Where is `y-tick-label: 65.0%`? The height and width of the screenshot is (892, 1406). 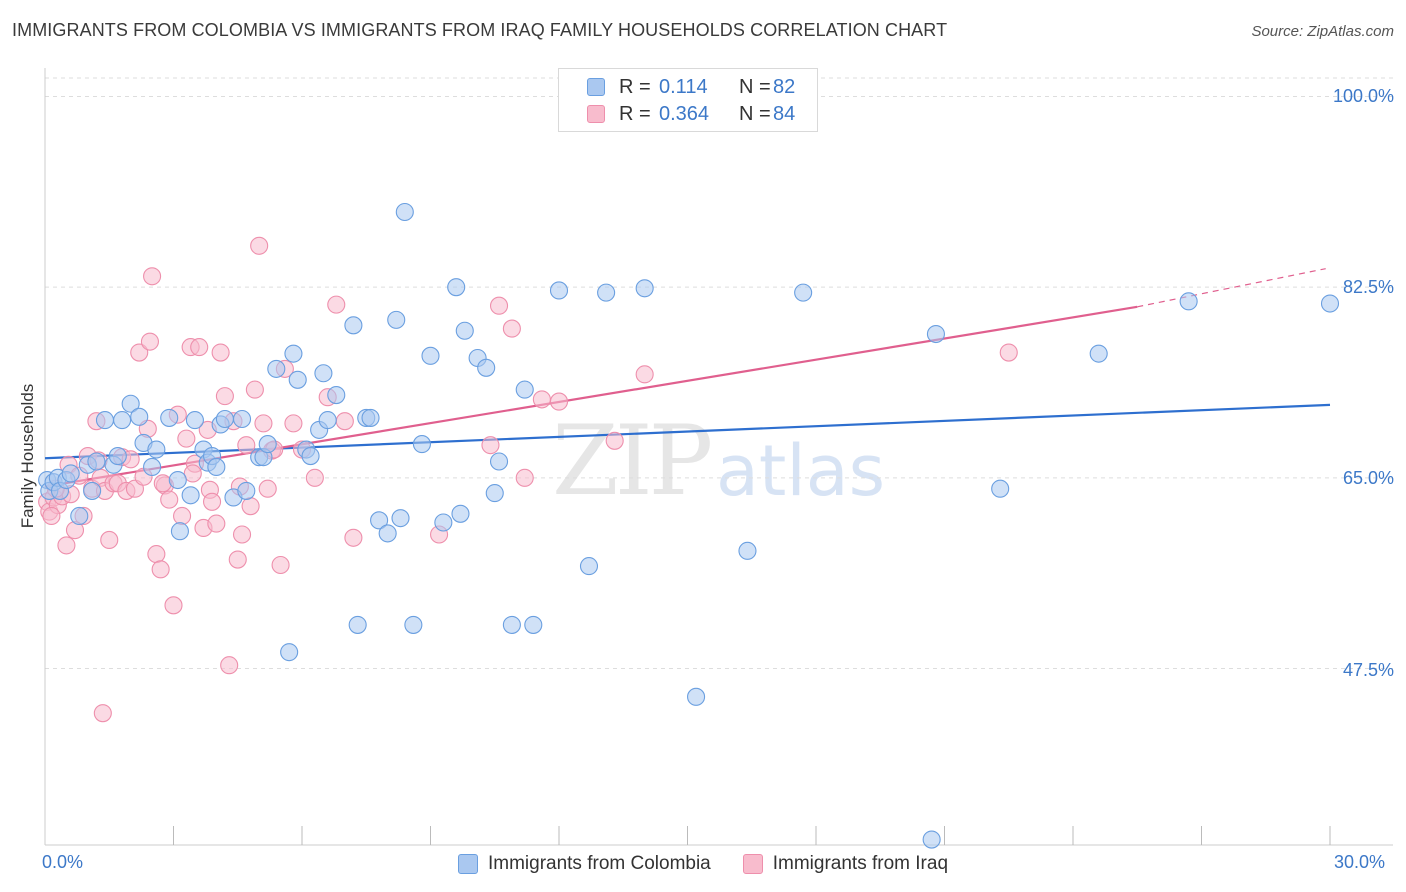 y-tick-label: 65.0% is located at coordinates (1368, 478).